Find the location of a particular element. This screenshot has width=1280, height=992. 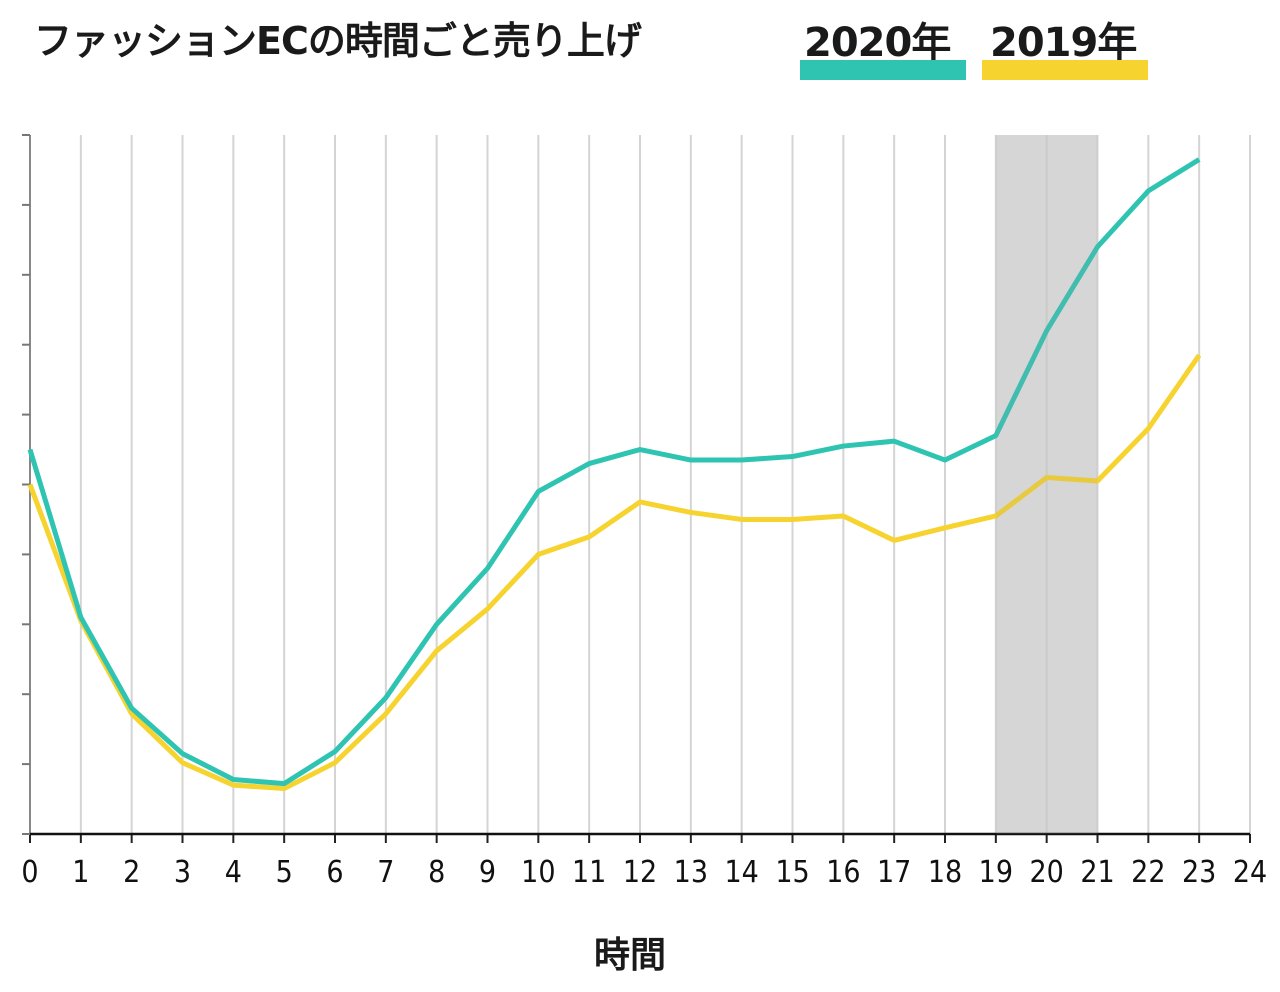

x-tick-label-3: 3 is located at coordinates (182, 872).